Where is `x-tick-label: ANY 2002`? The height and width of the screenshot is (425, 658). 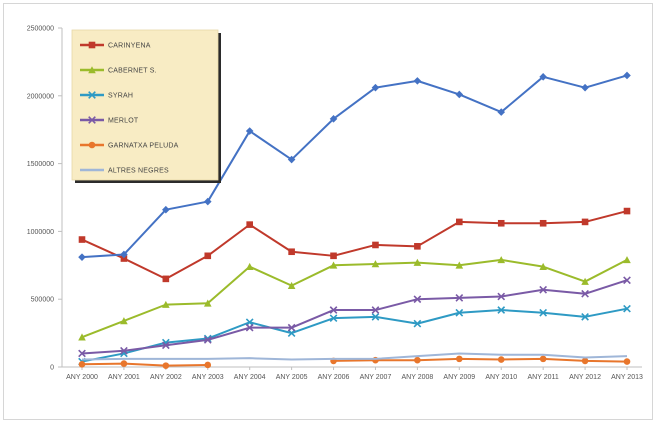 x-tick-label: ANY 2002 is located at coordinates (166, 377).